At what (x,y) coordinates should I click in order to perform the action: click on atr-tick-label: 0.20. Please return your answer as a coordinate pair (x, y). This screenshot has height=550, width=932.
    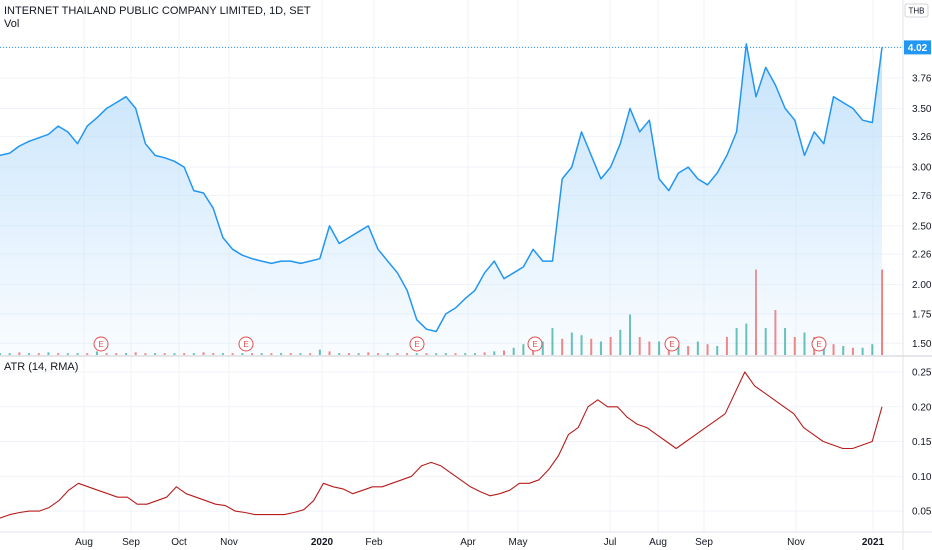
    Looking at the image, I should click on (922, 407).